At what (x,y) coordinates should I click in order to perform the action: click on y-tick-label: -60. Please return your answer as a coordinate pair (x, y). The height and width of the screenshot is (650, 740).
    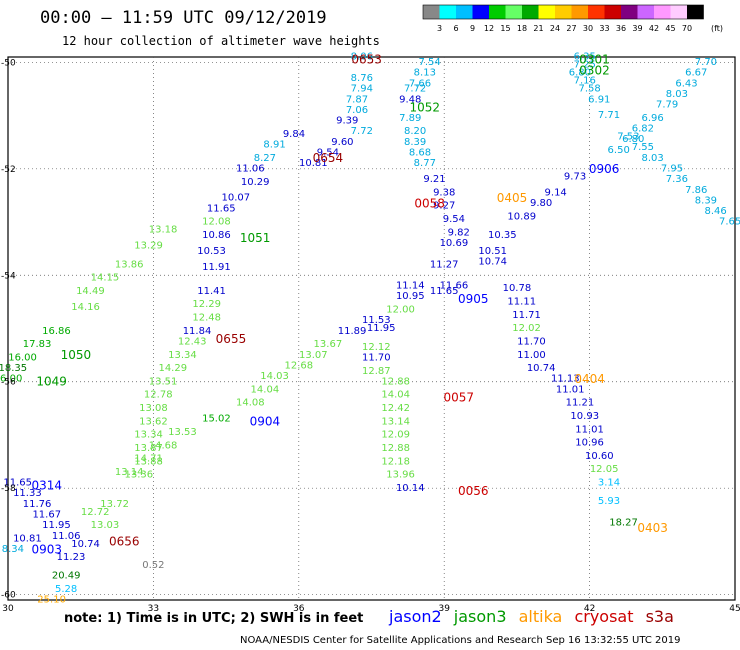
    Looking at the image, I should click on (8, 596).